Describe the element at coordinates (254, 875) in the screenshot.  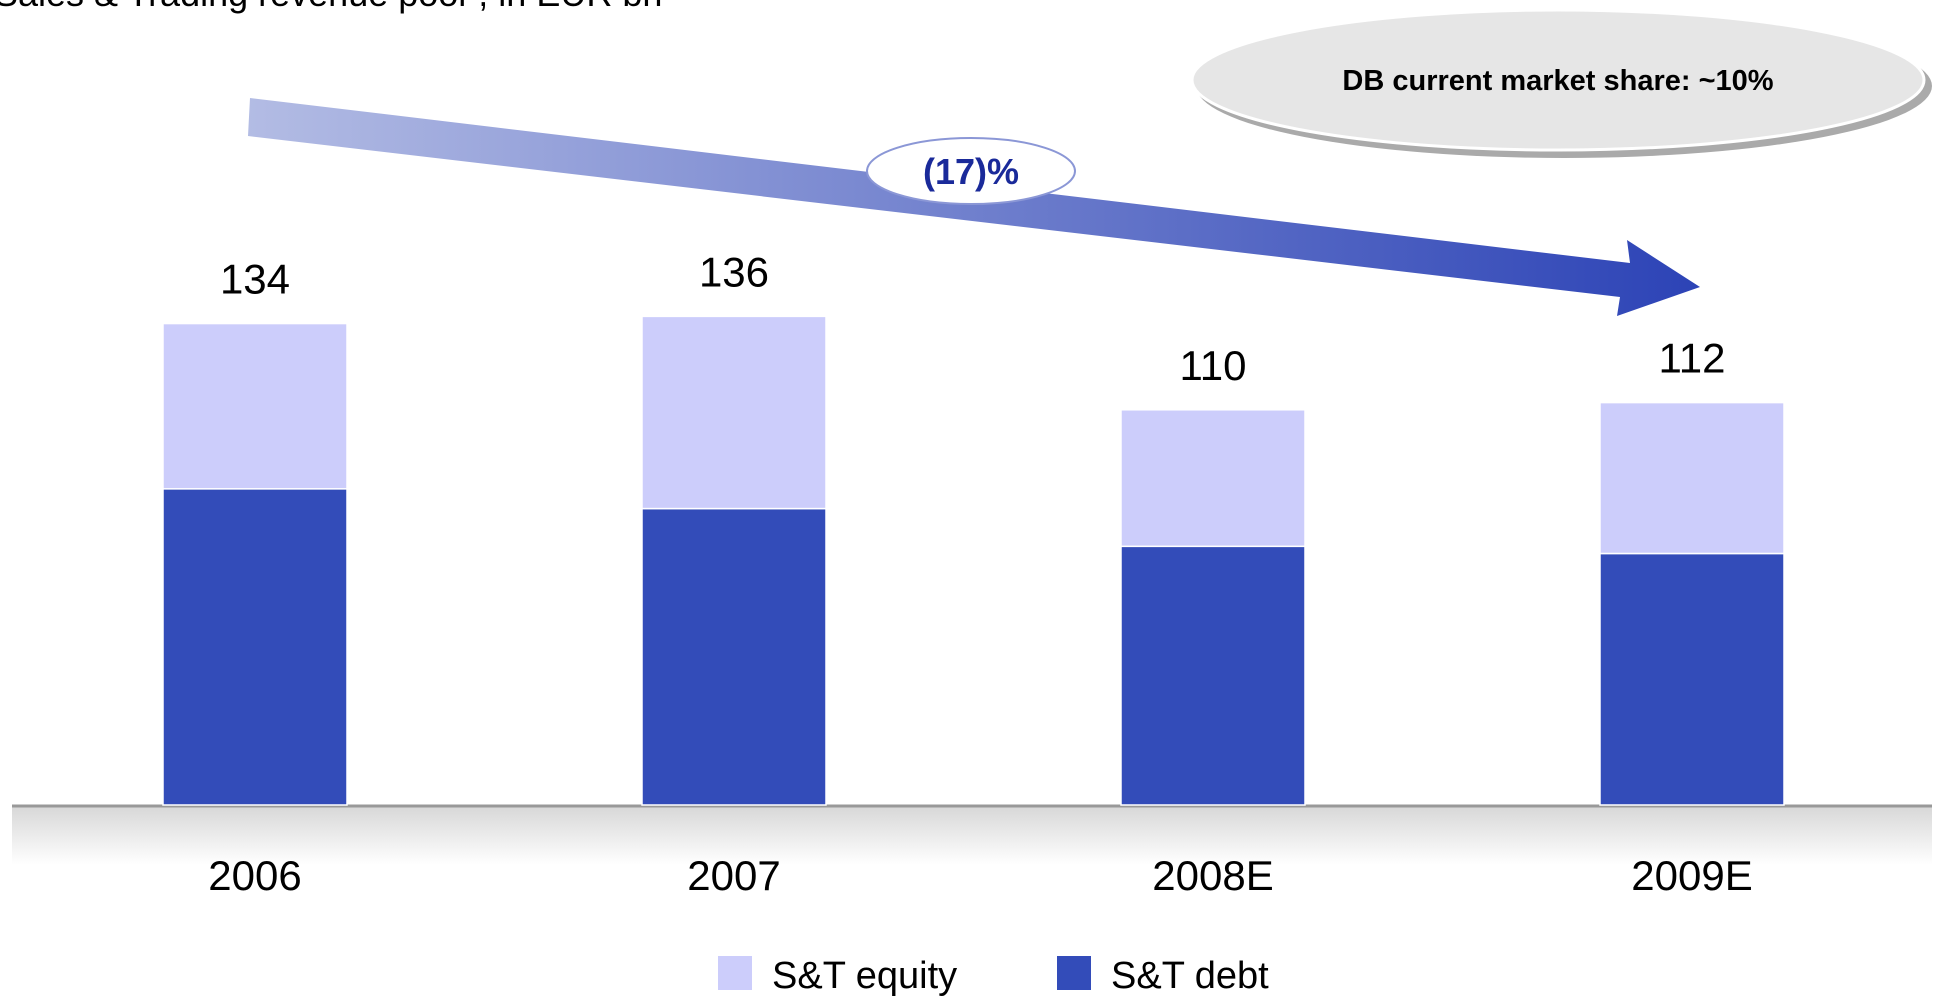
I see `x-tick-label: 2006` at that location.